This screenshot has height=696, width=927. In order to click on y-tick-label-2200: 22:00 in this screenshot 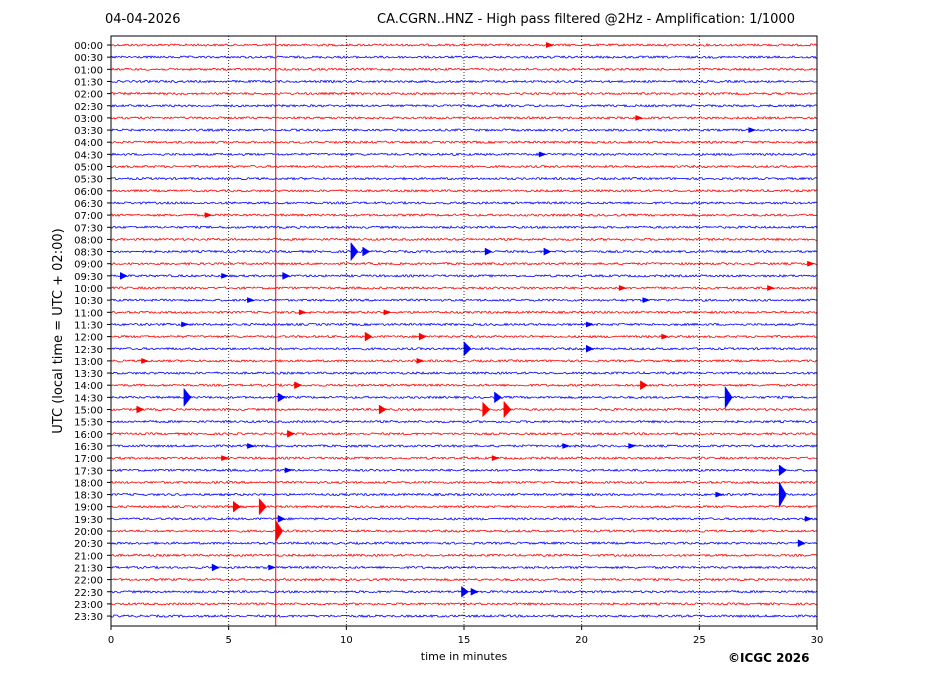, I will do `click(88, 581)`.